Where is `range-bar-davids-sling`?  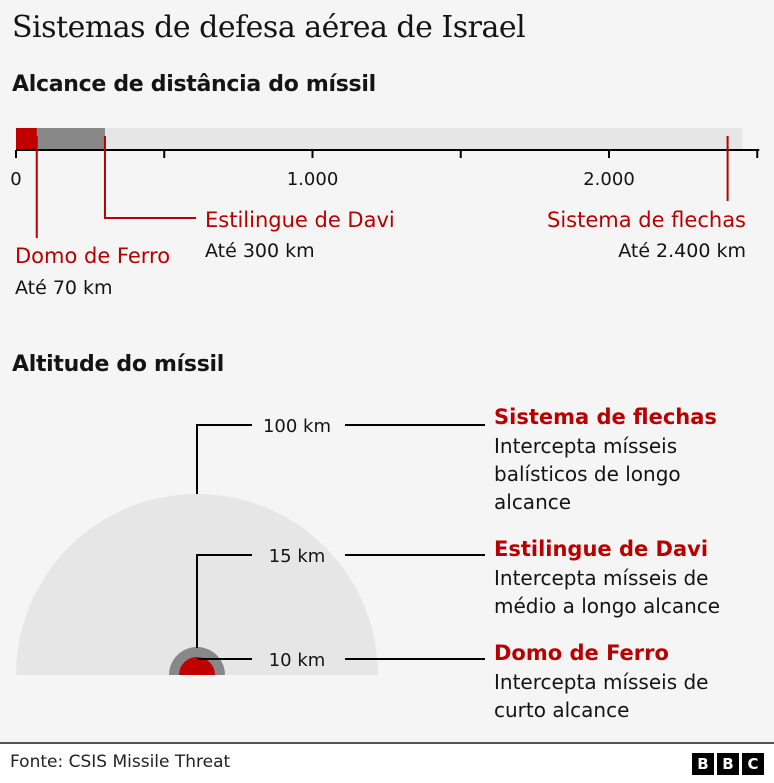
range-bar-davids-sling is located at coordinates (60, 139).